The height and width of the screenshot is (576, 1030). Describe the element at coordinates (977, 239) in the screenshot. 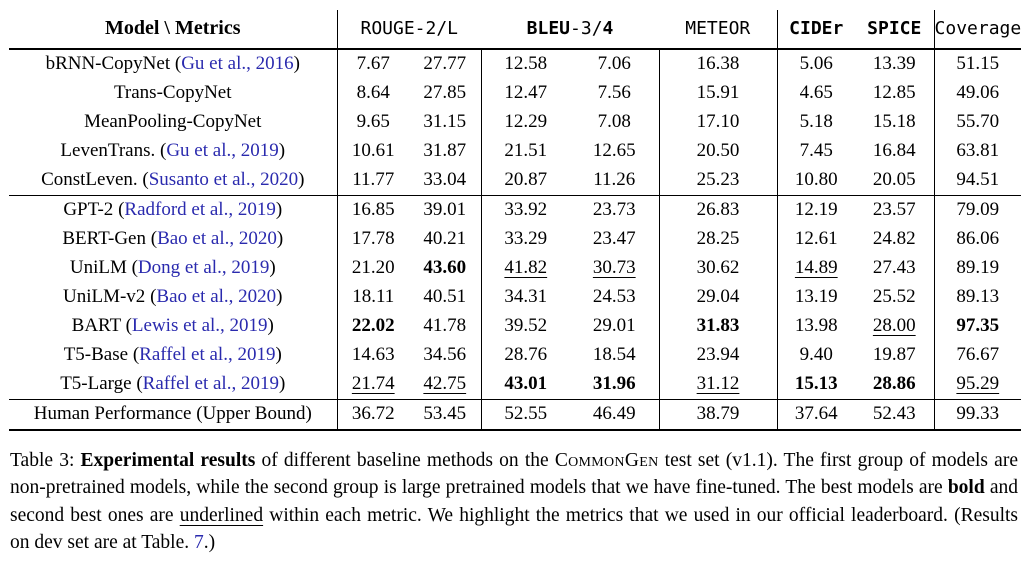

I see `metric-cell: 86.06` at that location.